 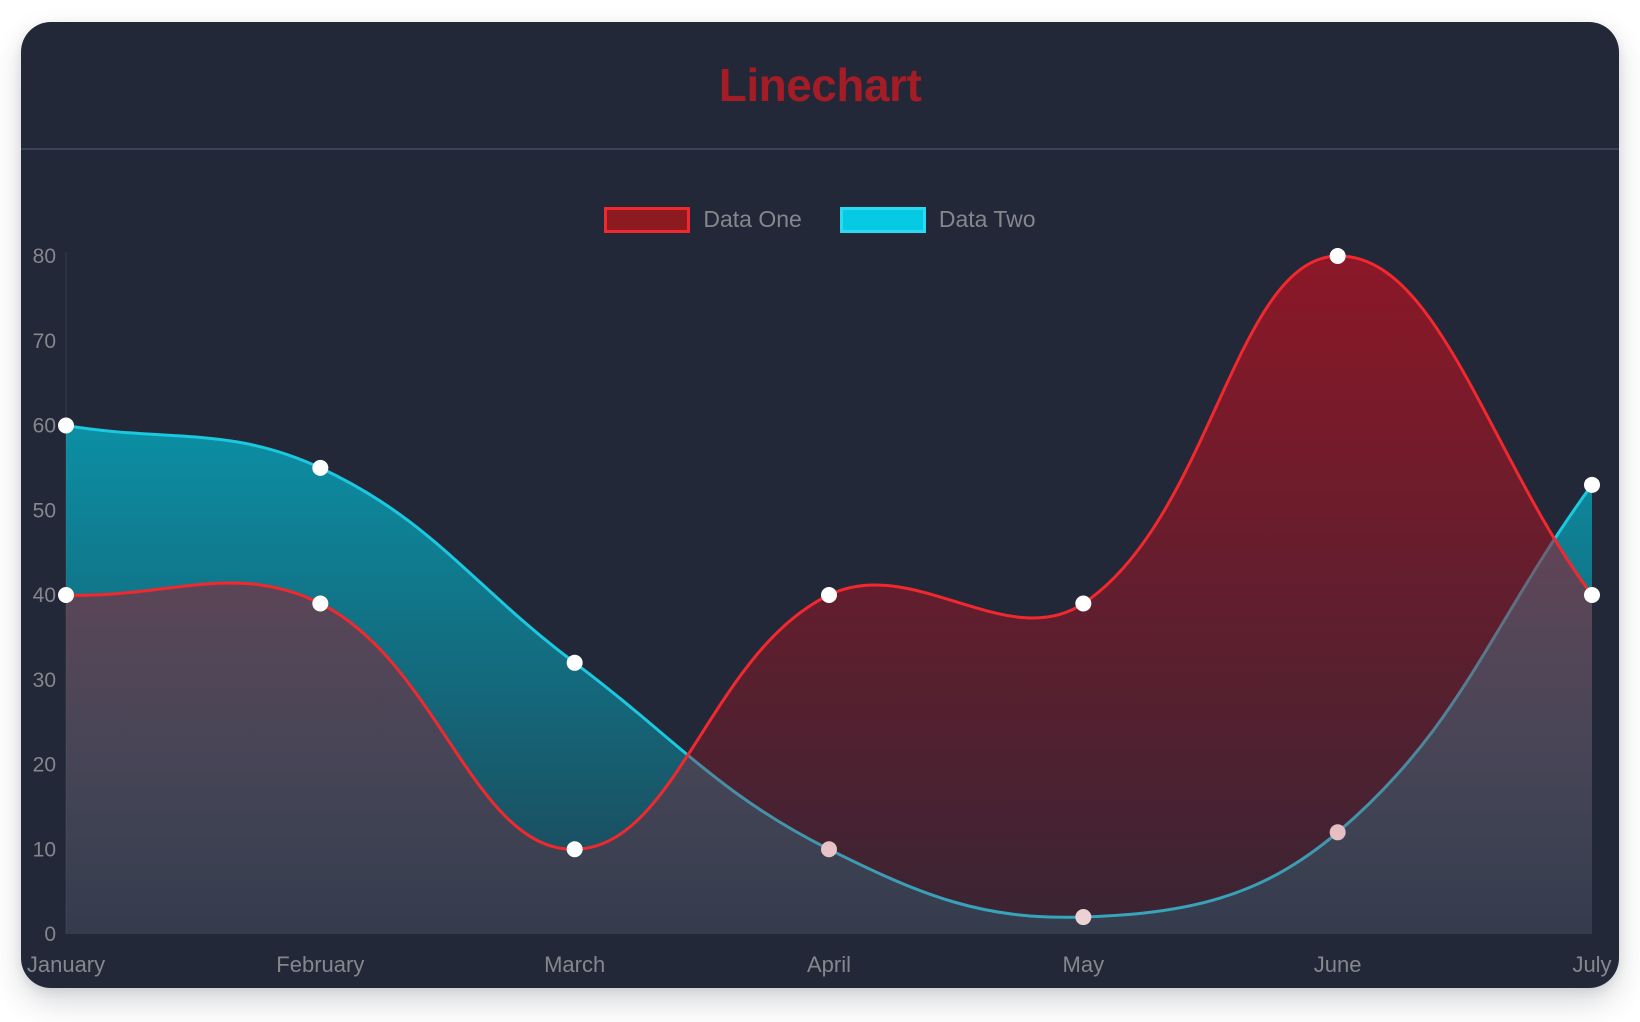 I want to click on data-one-point-june, so click(x=1337, y=256).